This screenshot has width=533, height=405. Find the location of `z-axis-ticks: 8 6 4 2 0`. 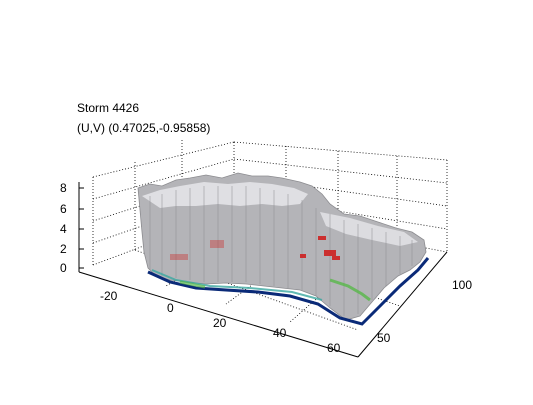

z-axis-ticks: 8 6 4 2 0 is located at coordinates (72, 228).